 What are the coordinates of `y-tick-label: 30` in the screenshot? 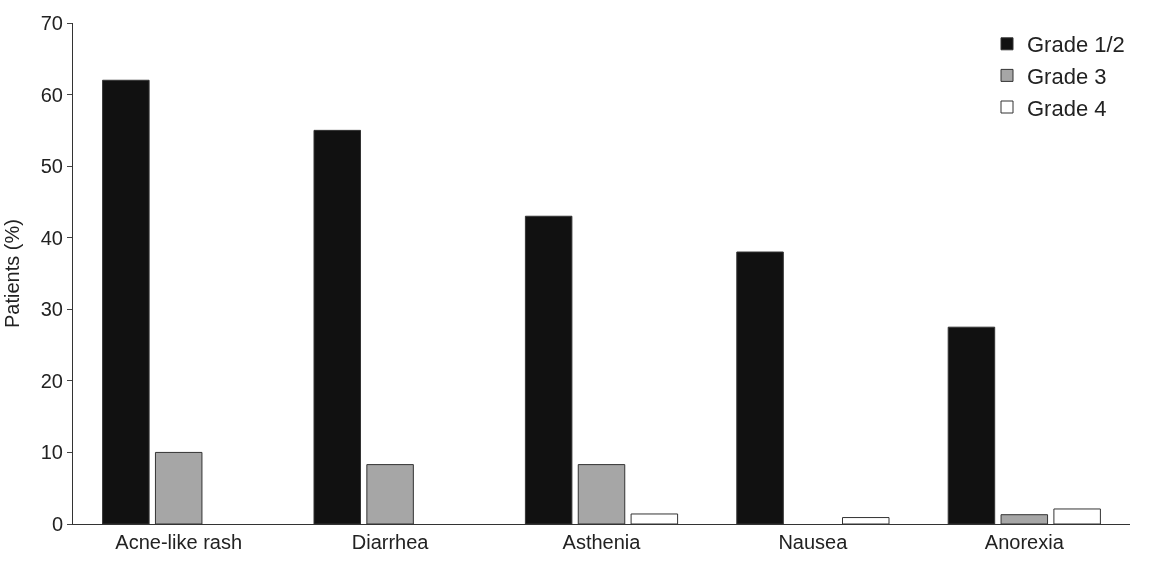 It's located at (51, 309).